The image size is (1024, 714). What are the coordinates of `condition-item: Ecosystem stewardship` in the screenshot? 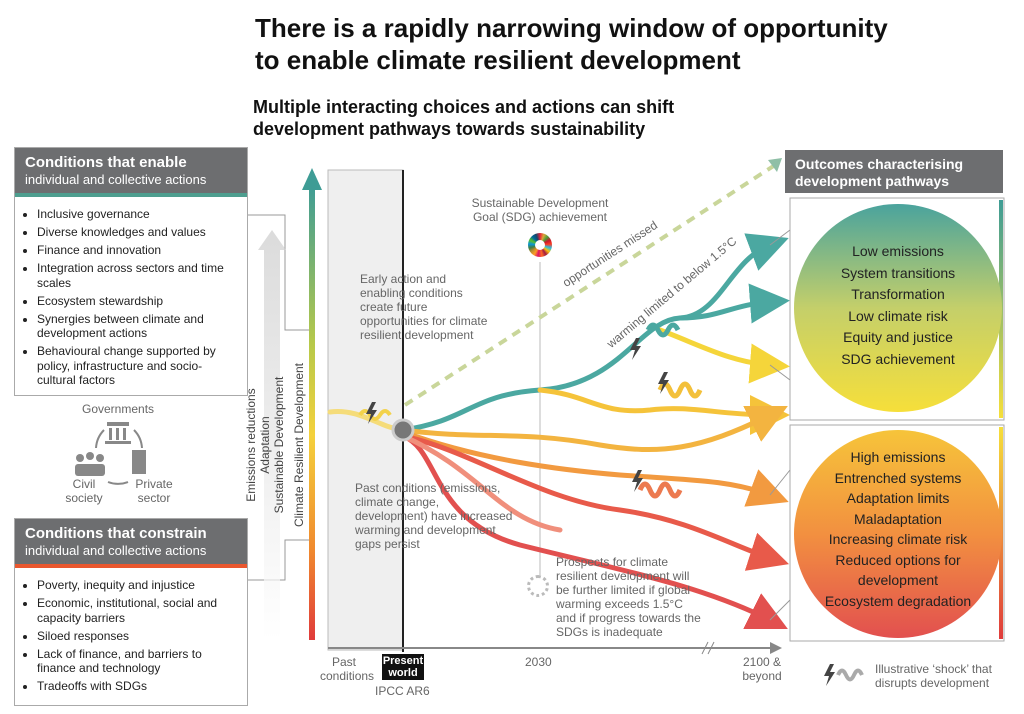 It's located at (132, 301).